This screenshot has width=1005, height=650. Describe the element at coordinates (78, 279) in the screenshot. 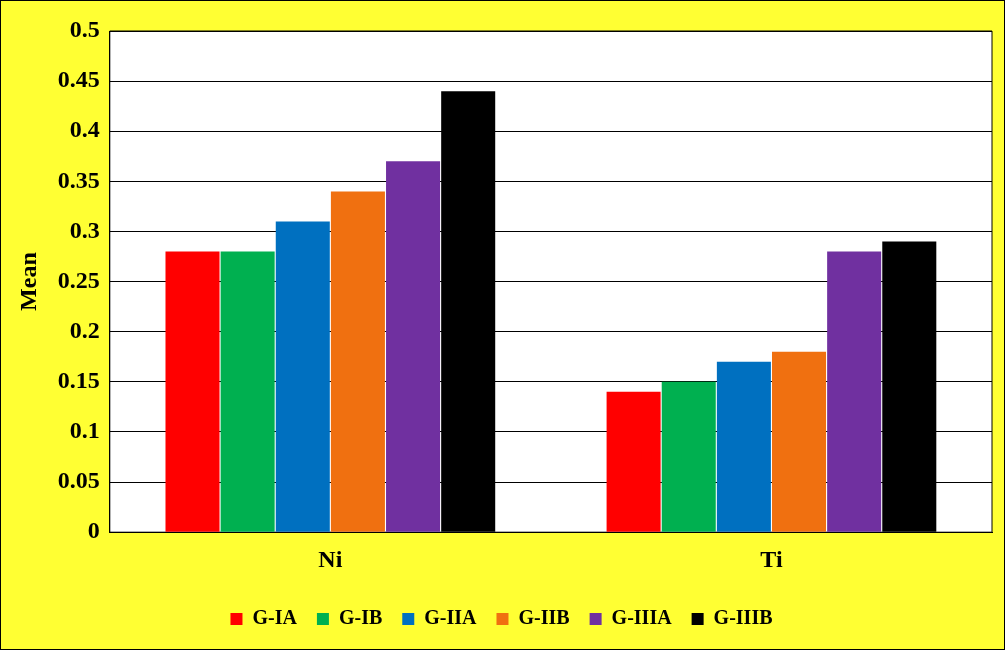

I see `y-tick-label: 0.25` at that location.